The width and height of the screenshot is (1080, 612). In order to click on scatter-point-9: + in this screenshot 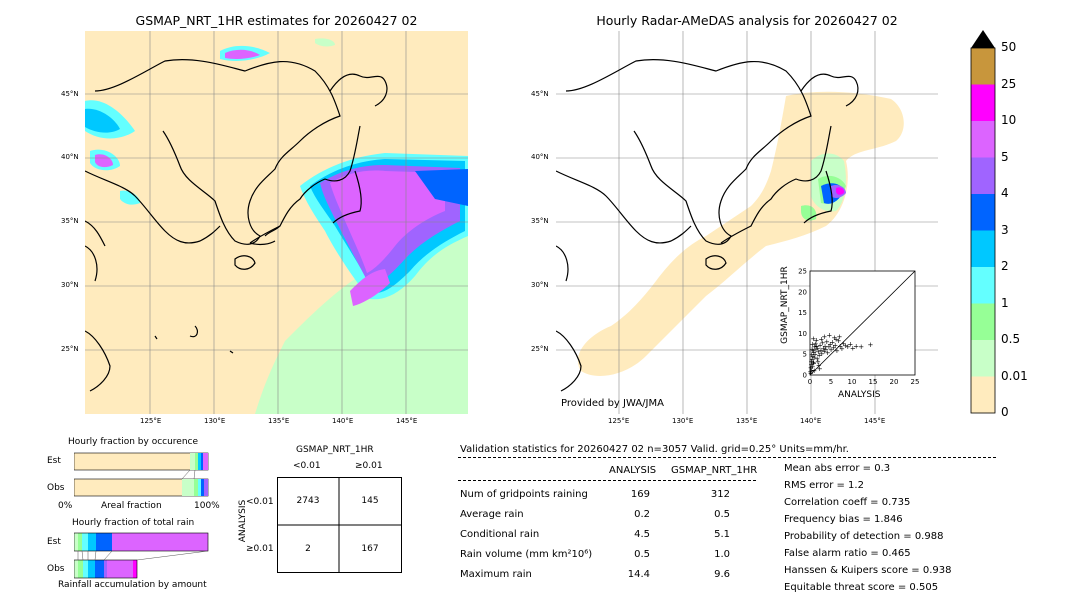, I will do `click(818, 352)`.